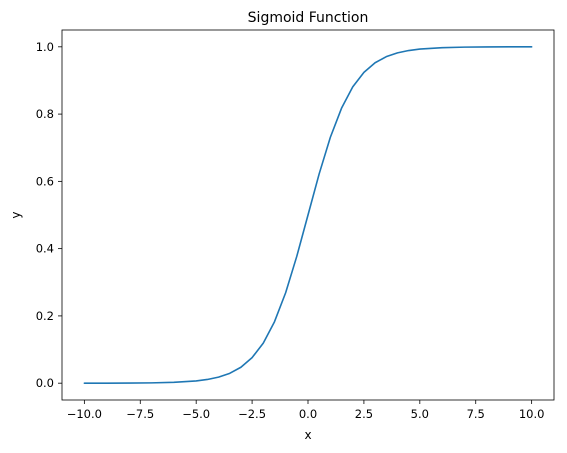 Image resolution: width=567 pixels, height=453 pixels. I want to click on x-tick-label: −5.0, so click(196, 414).